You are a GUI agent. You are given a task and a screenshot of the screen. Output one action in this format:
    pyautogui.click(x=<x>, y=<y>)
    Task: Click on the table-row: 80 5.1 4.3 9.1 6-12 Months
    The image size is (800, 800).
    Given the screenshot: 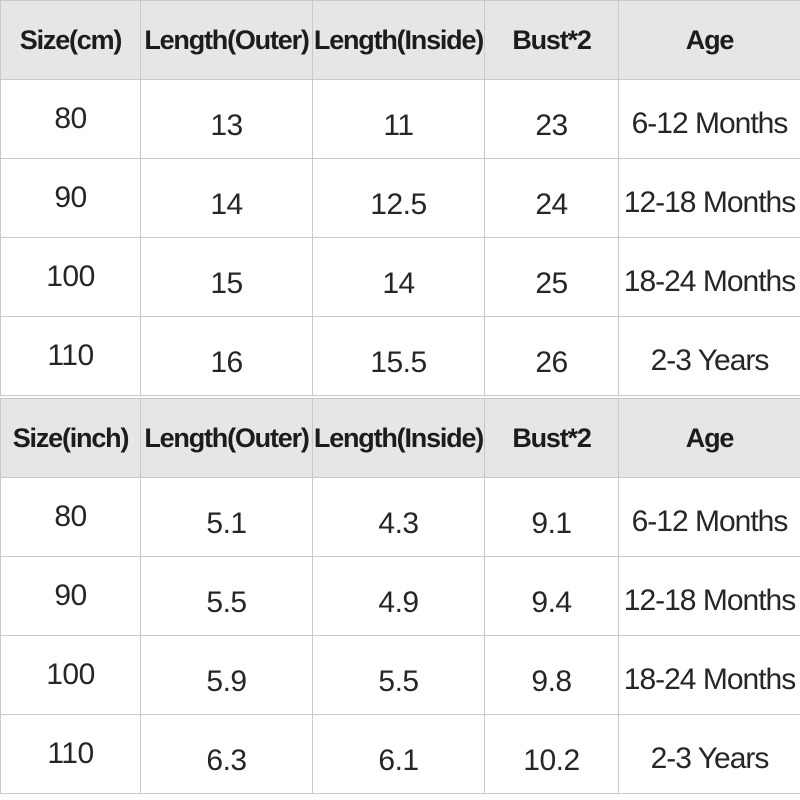 What is the action you would take?
    pyautogui.click(x=400, y=517)
    